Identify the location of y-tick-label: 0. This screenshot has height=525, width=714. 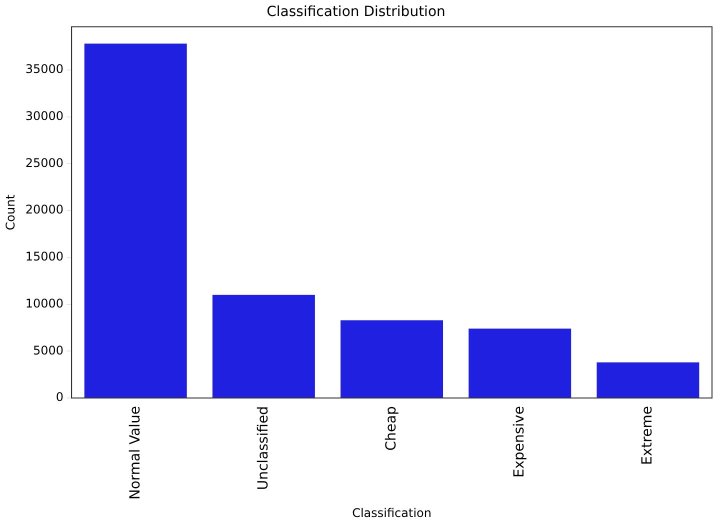
(60, 397).